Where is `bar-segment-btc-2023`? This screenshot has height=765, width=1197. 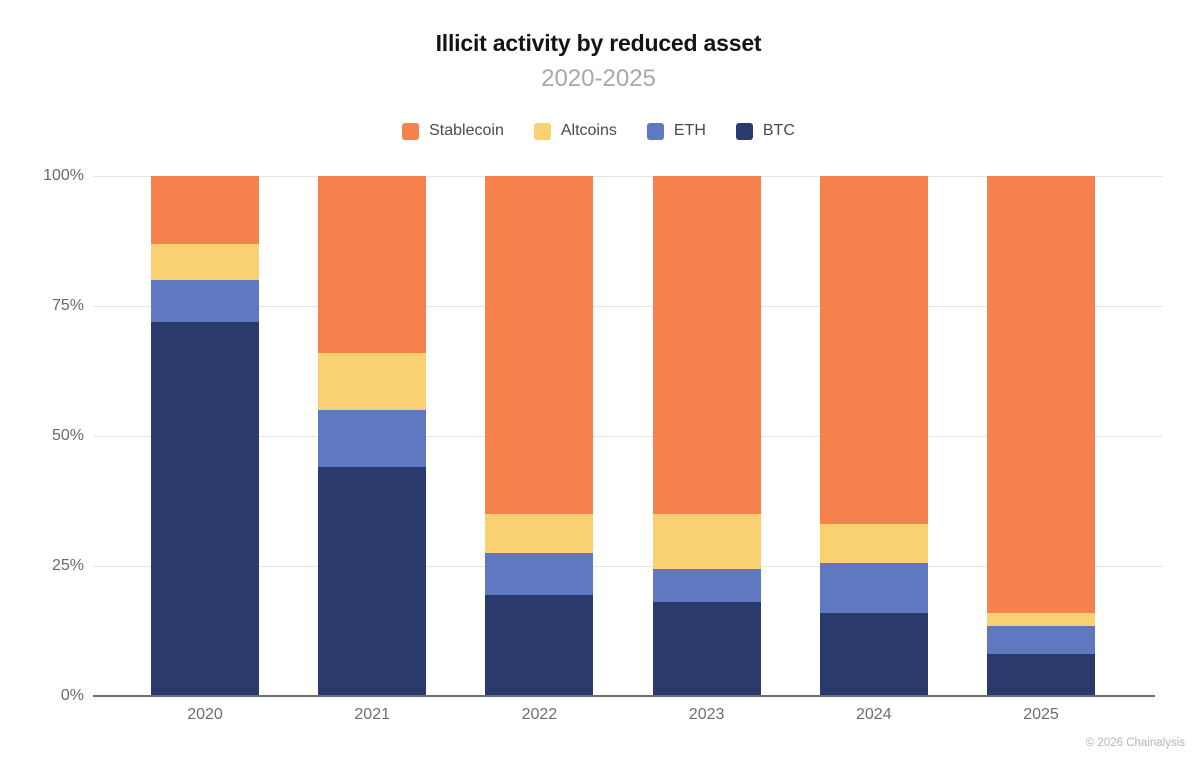 bar-segment-btc-2023 is located at coordinates (706, 649).